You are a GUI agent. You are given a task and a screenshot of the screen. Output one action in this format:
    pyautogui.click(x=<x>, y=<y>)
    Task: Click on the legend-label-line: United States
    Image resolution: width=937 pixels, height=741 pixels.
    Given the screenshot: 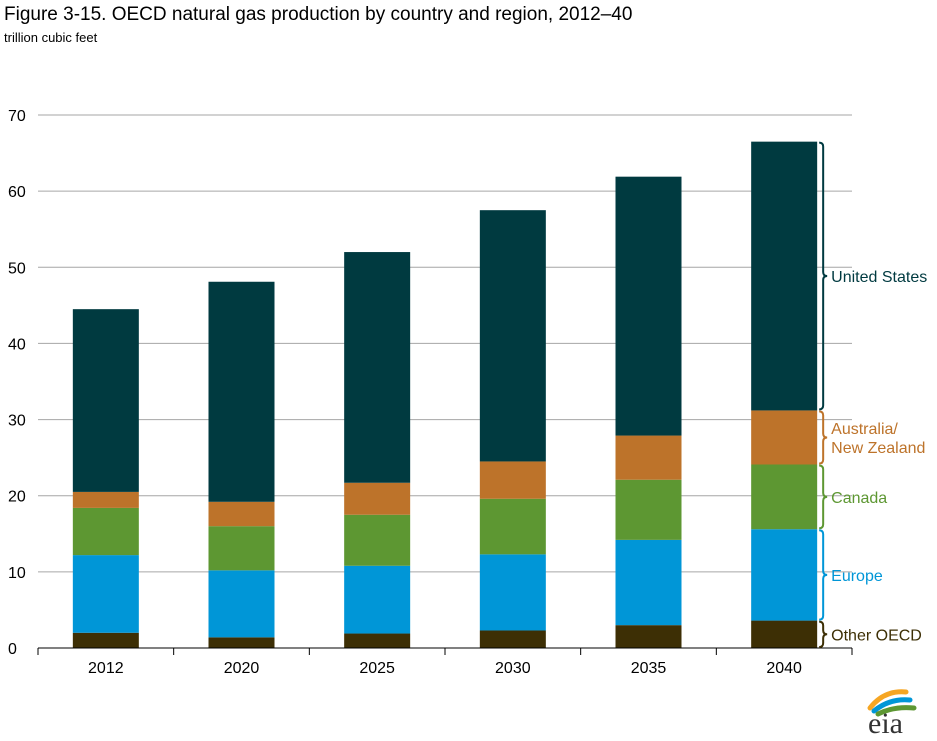 What is the action you would take?
    pyautogui.click(x=879, y=277)
    